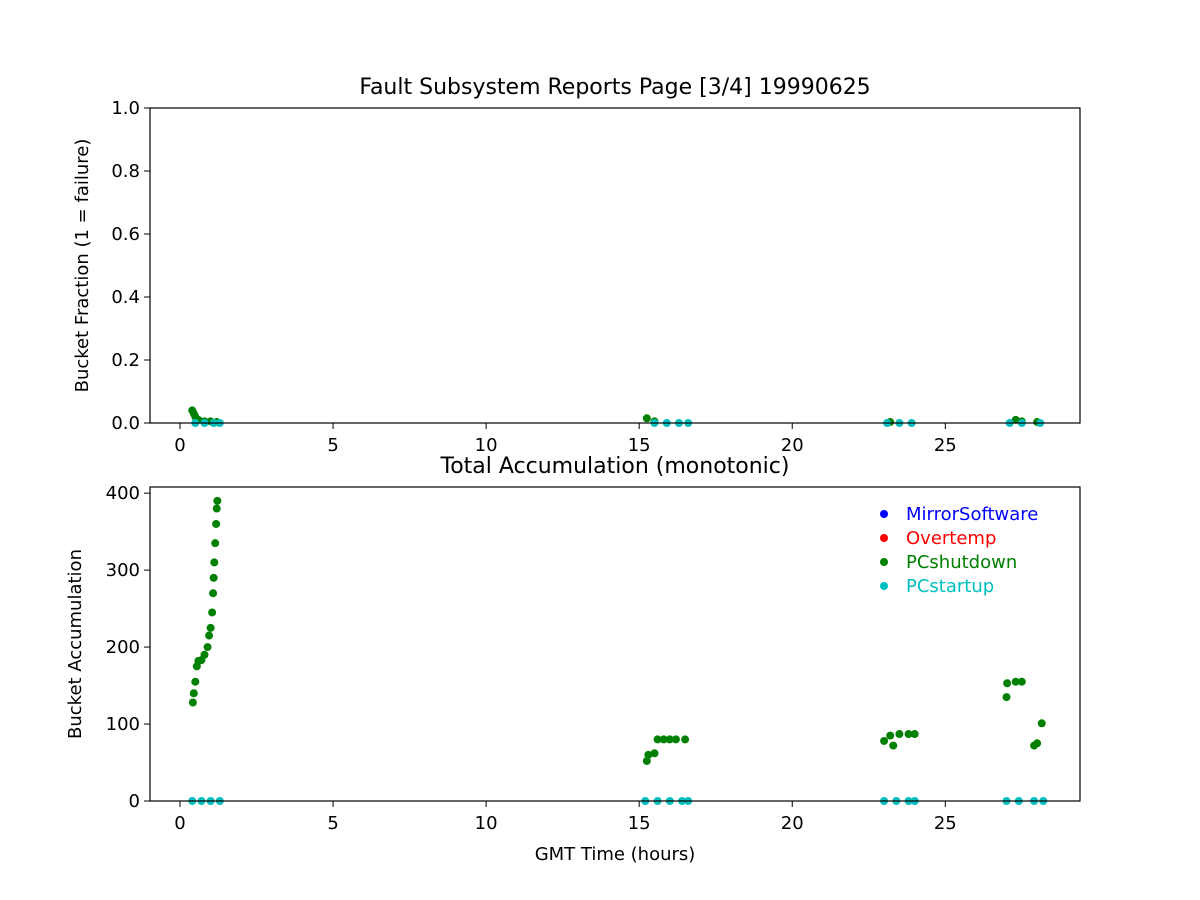 The width and height of the screenshot is (1200, 900). What do you see at coordinates (125, 171) in the screenshot?
I see `y-tick-label: 0.8` at bounding box center [125, 171].